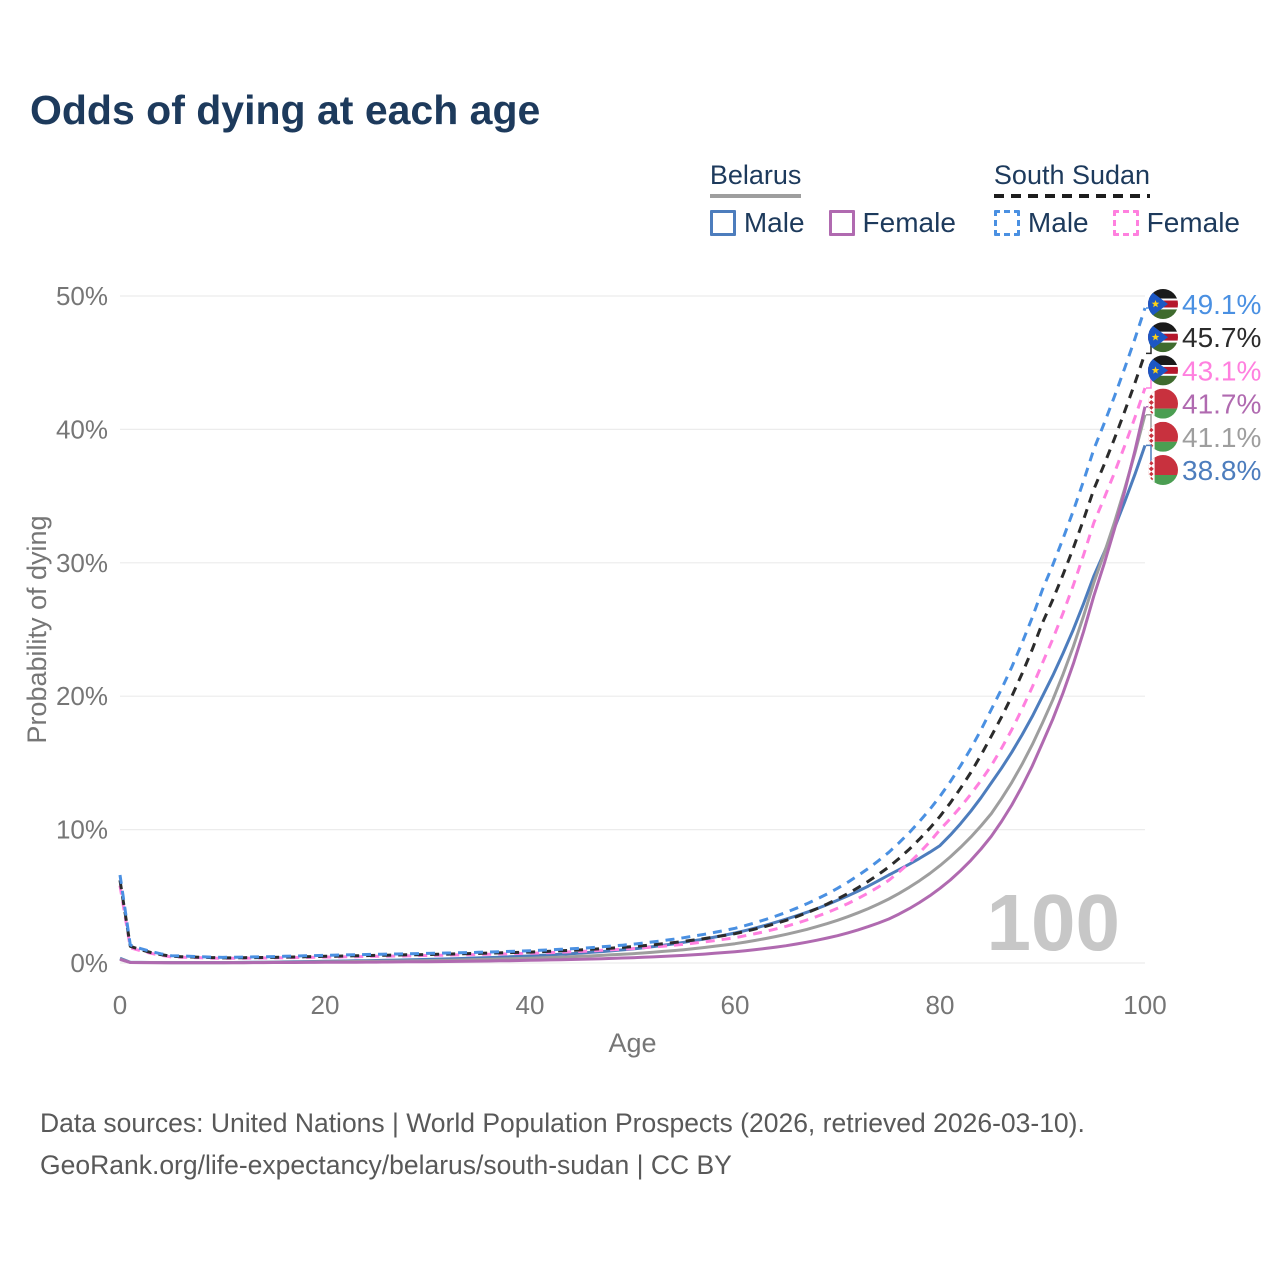 This screenshot has width=1280, height=1280. I want to click on south-sudan-male-swatch, so click(1006, 223).